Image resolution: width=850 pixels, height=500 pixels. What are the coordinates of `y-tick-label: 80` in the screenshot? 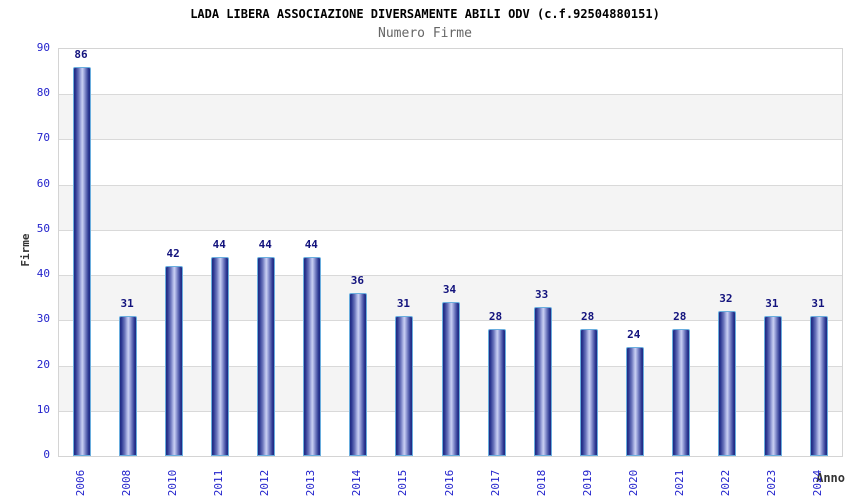 It's located at (43, 93).